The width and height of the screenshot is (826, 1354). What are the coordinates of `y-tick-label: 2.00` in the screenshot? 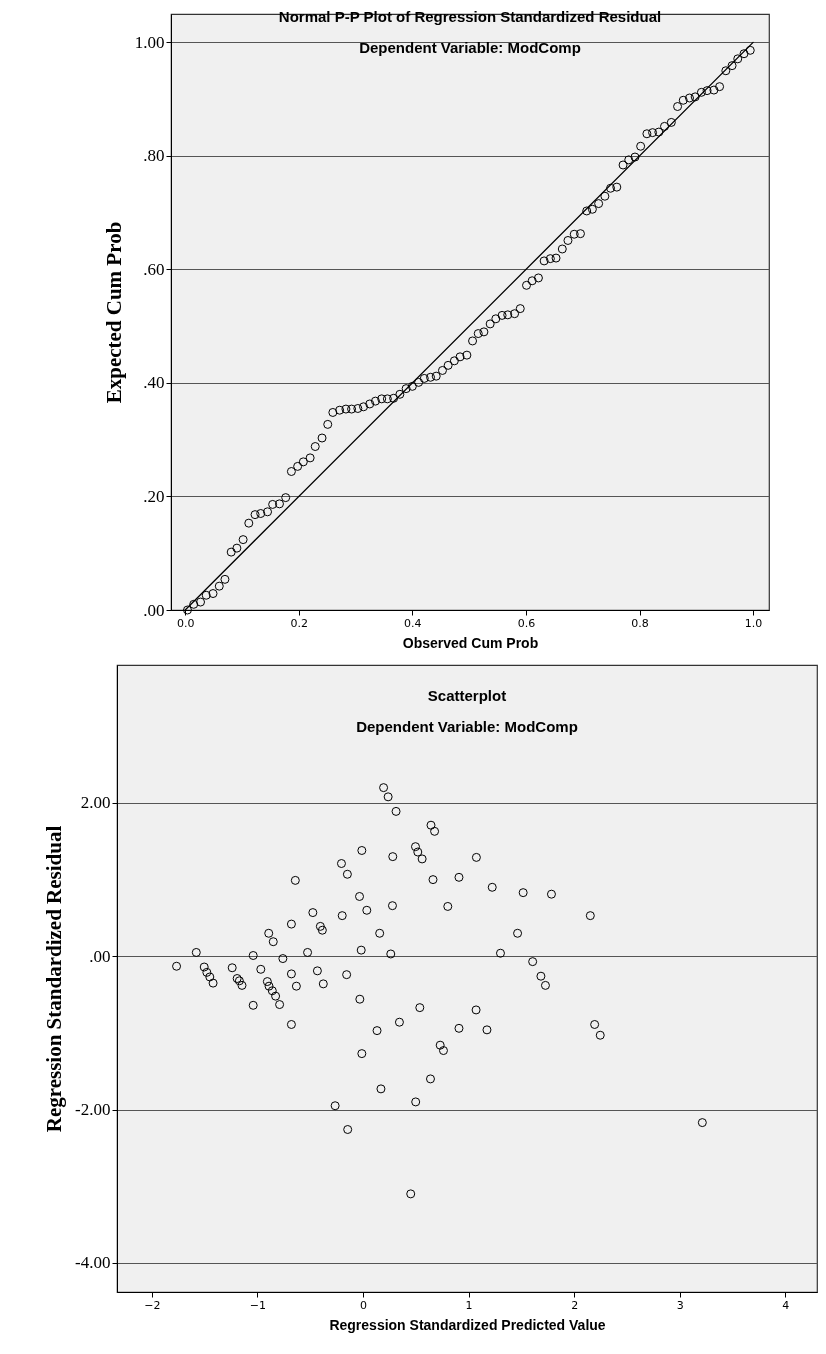 It's located at (95, 803).